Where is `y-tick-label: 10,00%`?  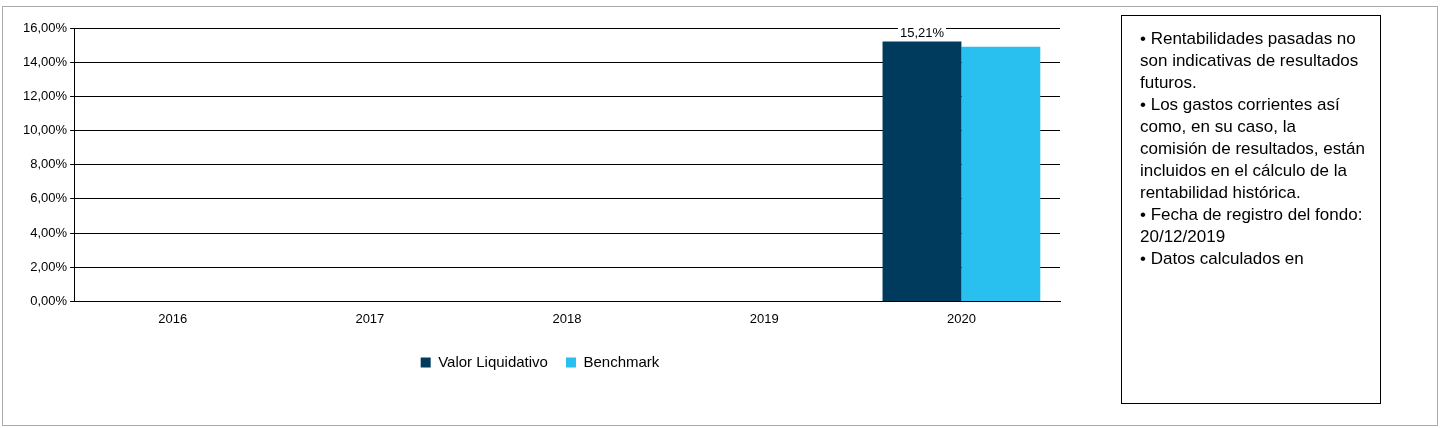
y-tick-label: 10,00% is located at coordinates (45, 130).